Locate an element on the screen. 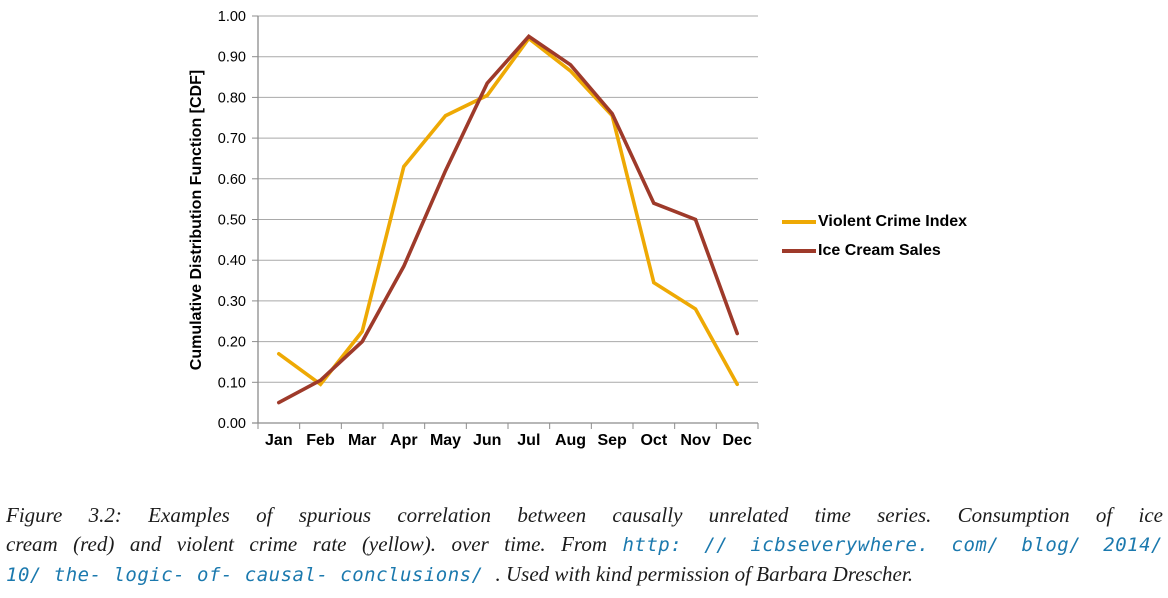  x-tick-label: Dec is located at coordinates (736, 440).